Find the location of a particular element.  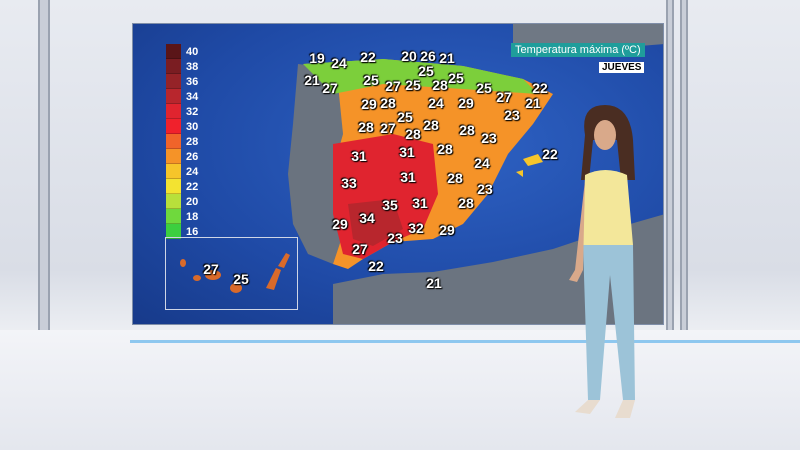

legend-row: 26 is located at coordinates (182, 156).